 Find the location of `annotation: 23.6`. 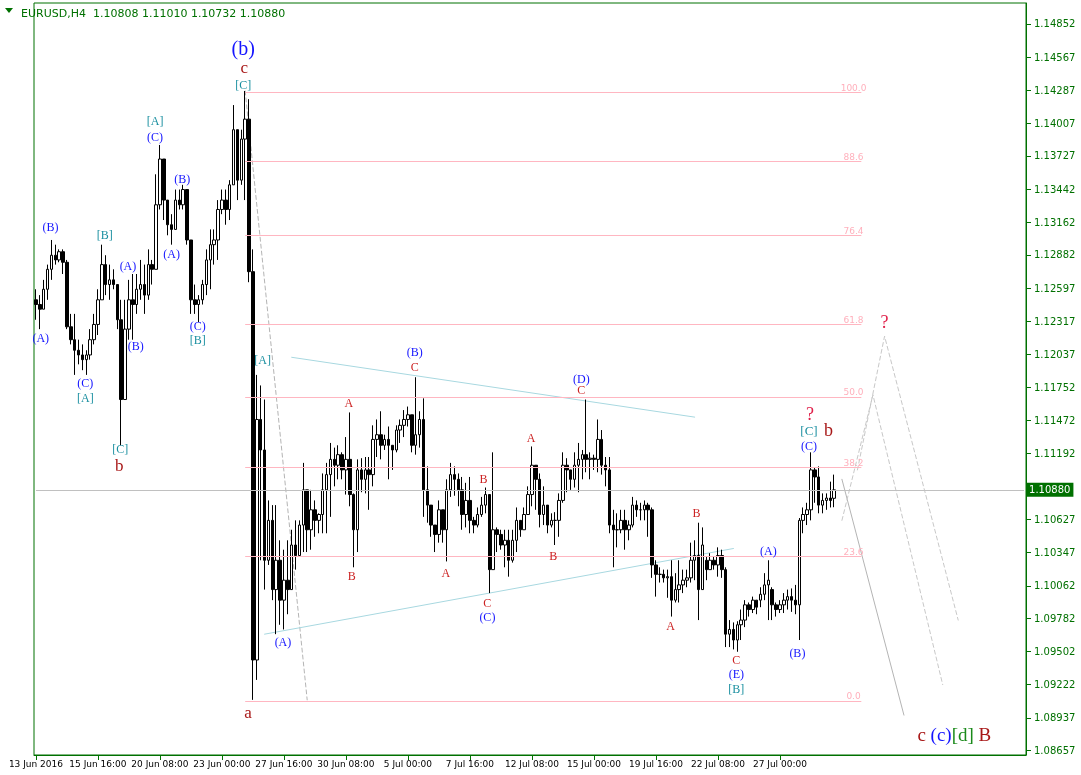

annotation: 23.6 is located at coordinates (853, 552).